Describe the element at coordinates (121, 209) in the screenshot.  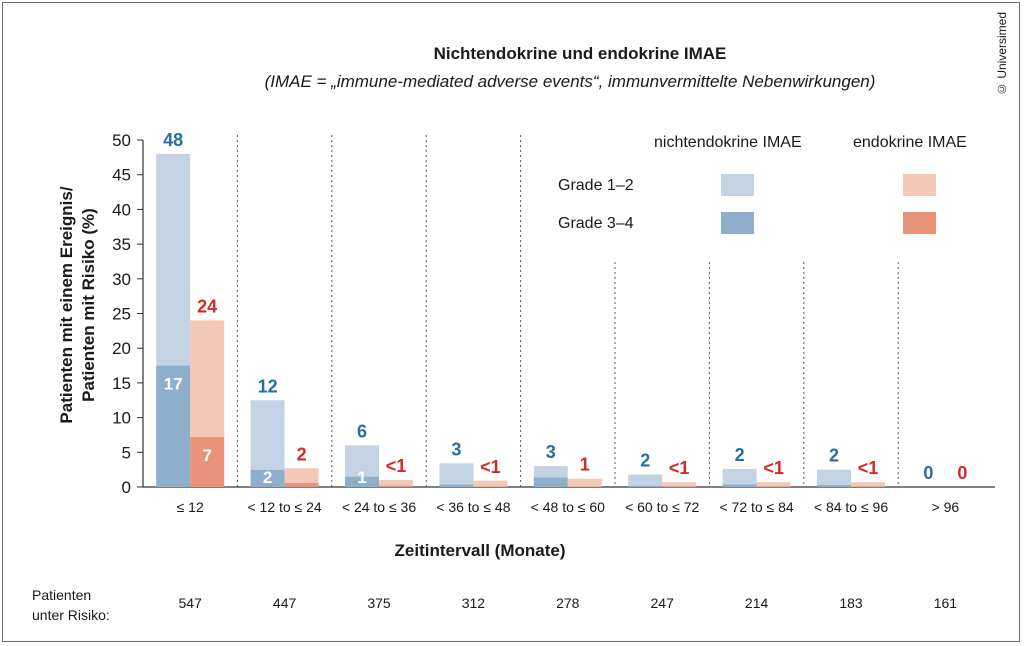
I see `y-tick-label: 40` at that location.